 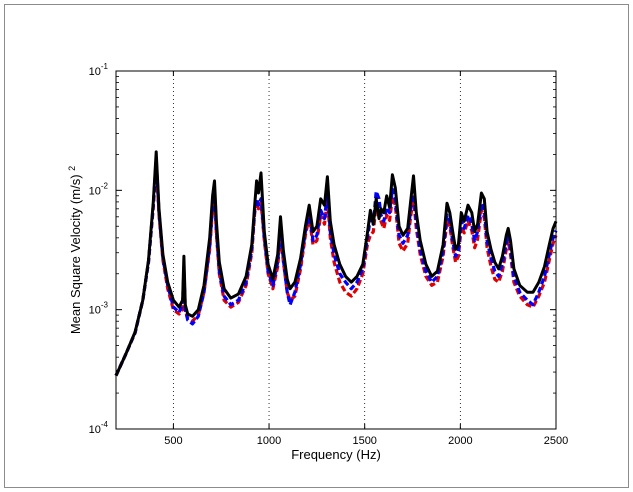 I want to click on x-tick-labels: 500 1000 1500 2000 2500, so click(x=366, y=441).